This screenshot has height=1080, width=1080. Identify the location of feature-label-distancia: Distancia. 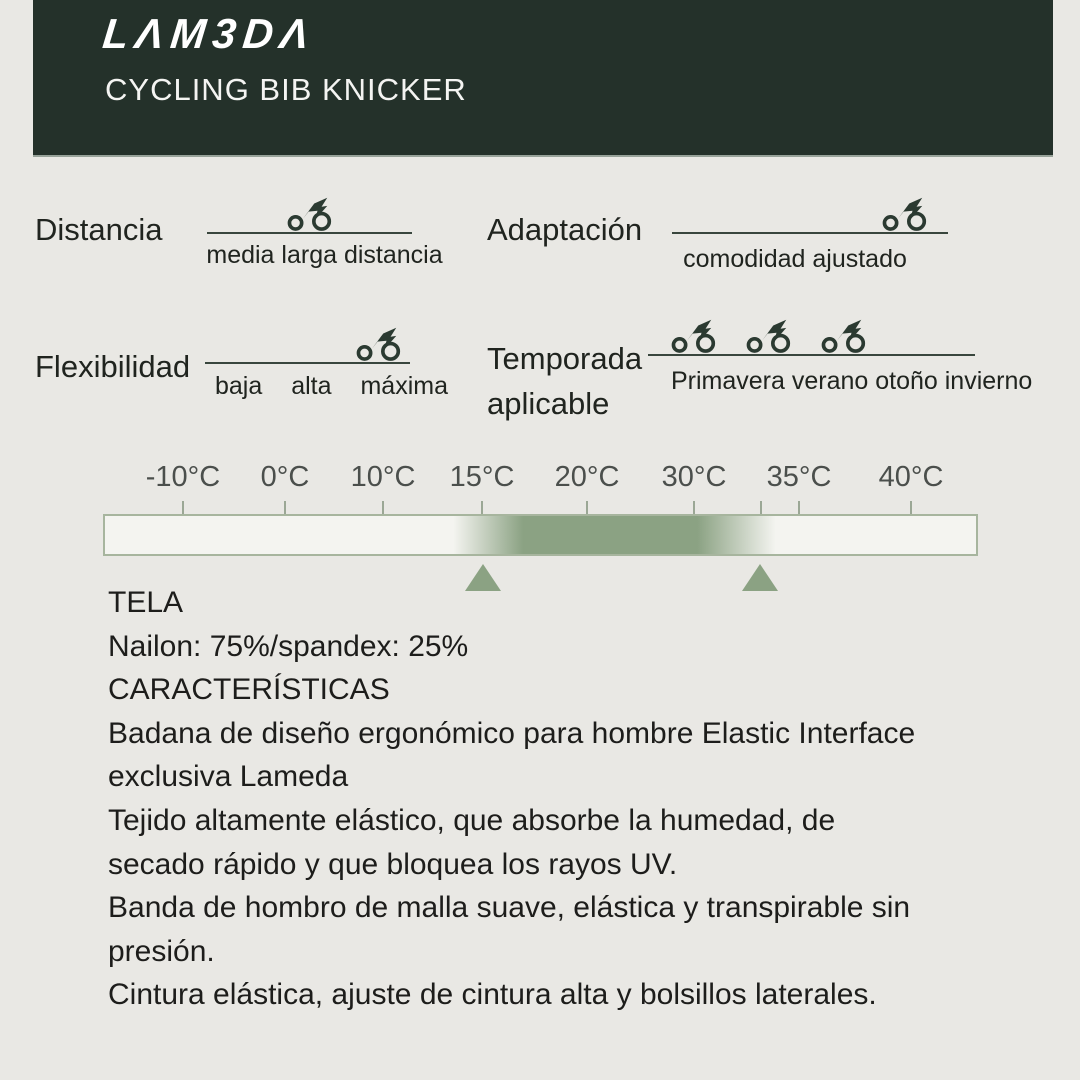
(99, 229).